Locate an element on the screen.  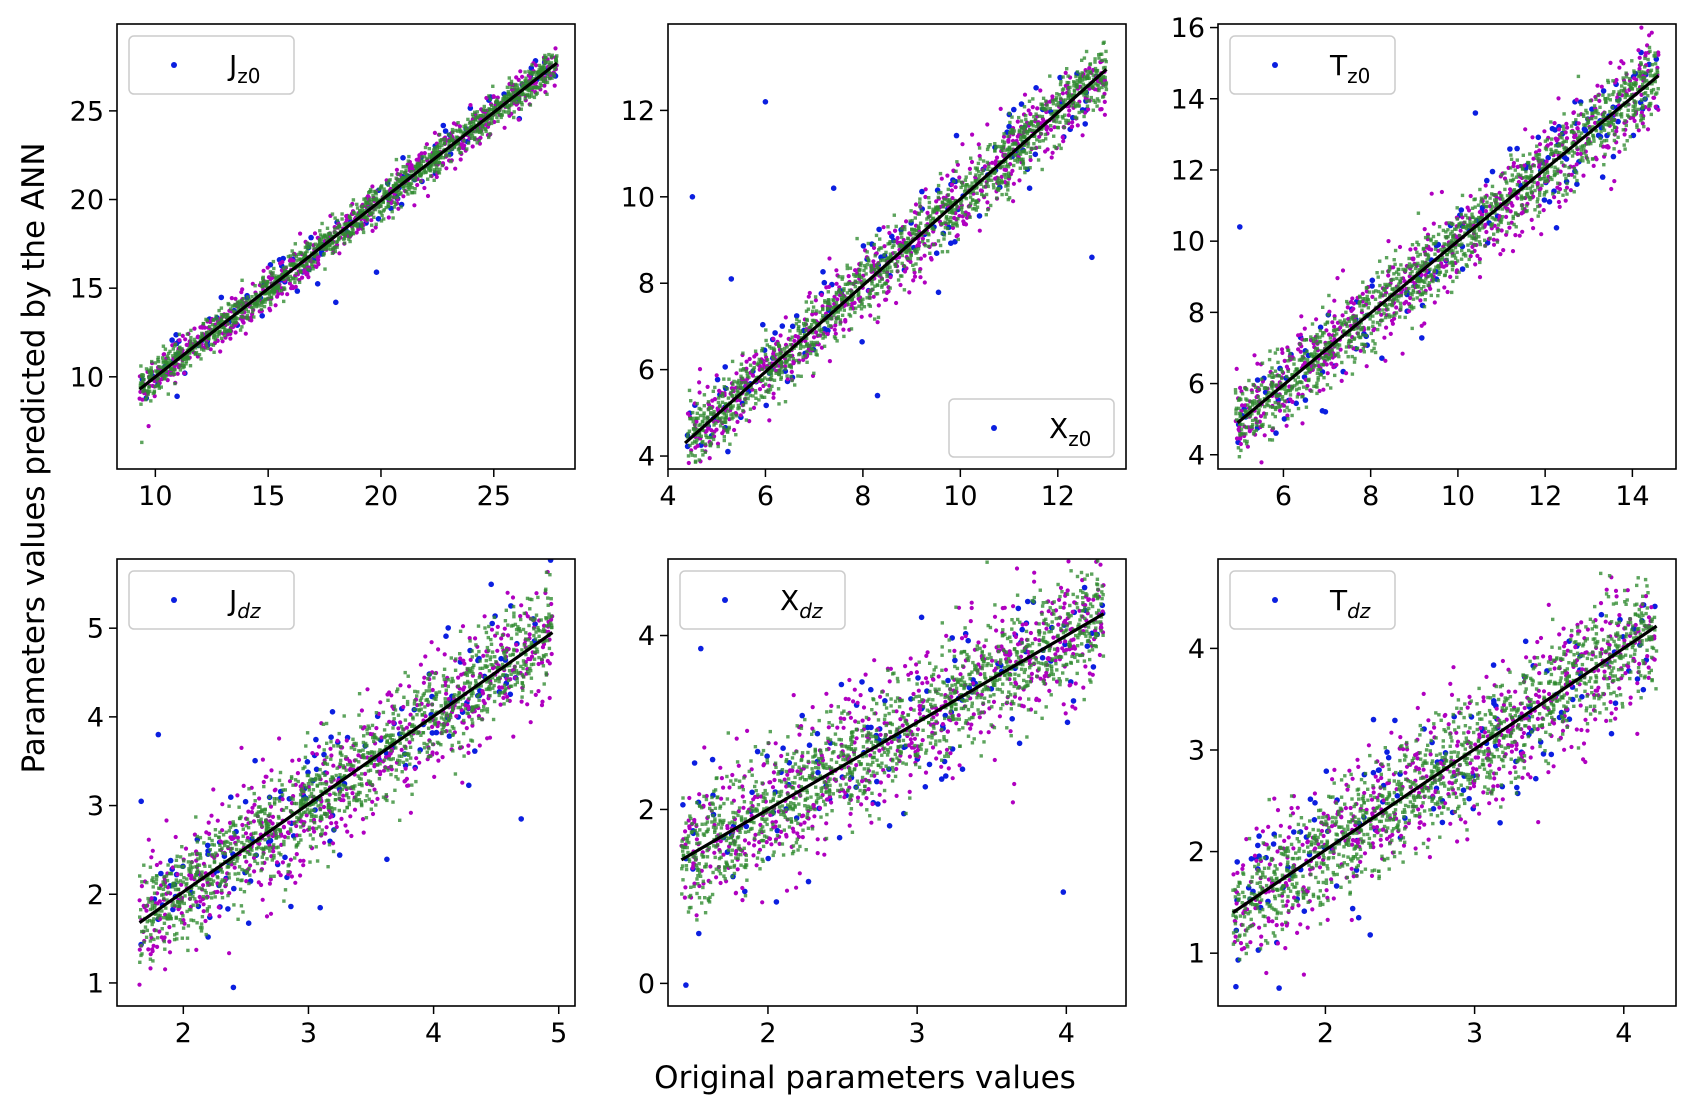
y-tick-label: 10 is located at coordinates (87, 377).